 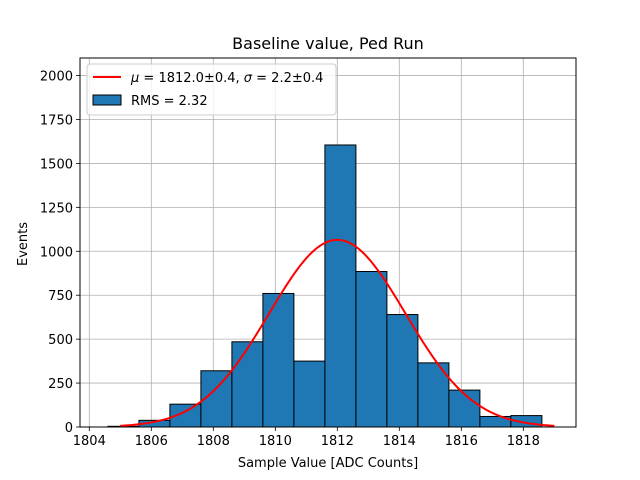 I want to click on legend-mu-symbol: μ, so click(x=134, y=78).